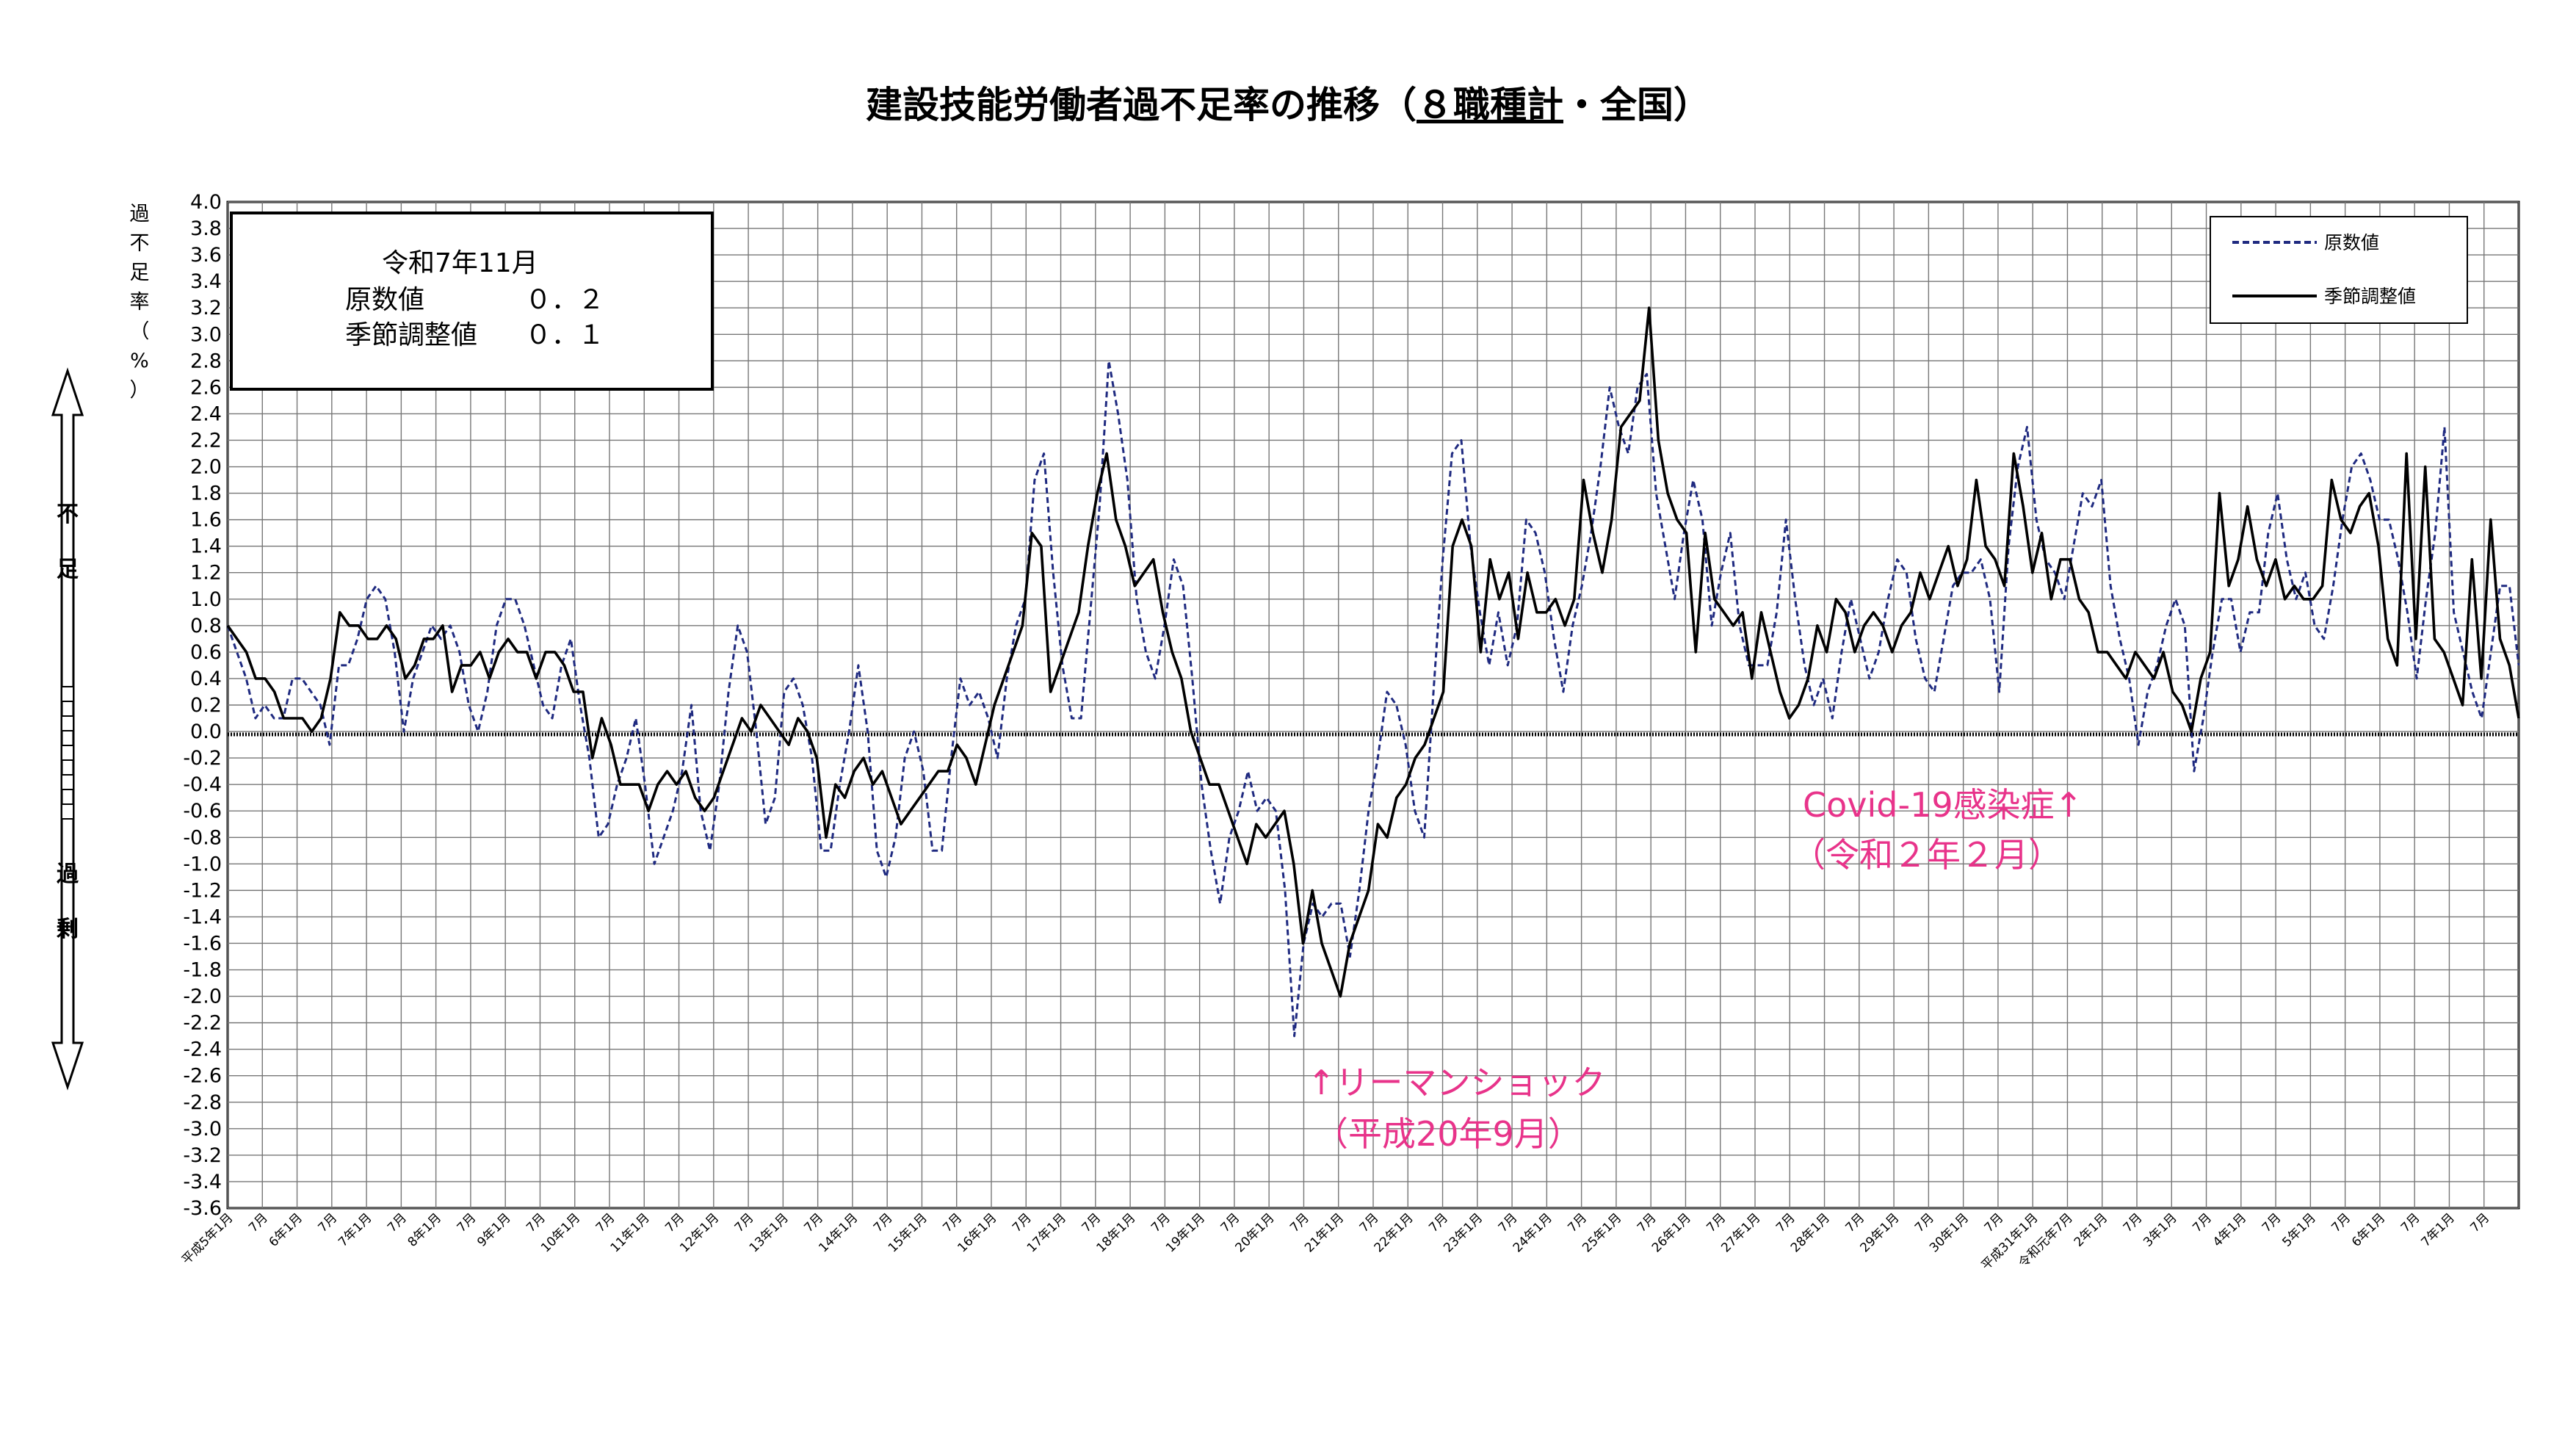 This screenshot has width=2576, height=1449. What do you see at coordinates (206, 387) in the screenshot?
I see `y-tick-label: 2.6` at bounding box center [206, 387].